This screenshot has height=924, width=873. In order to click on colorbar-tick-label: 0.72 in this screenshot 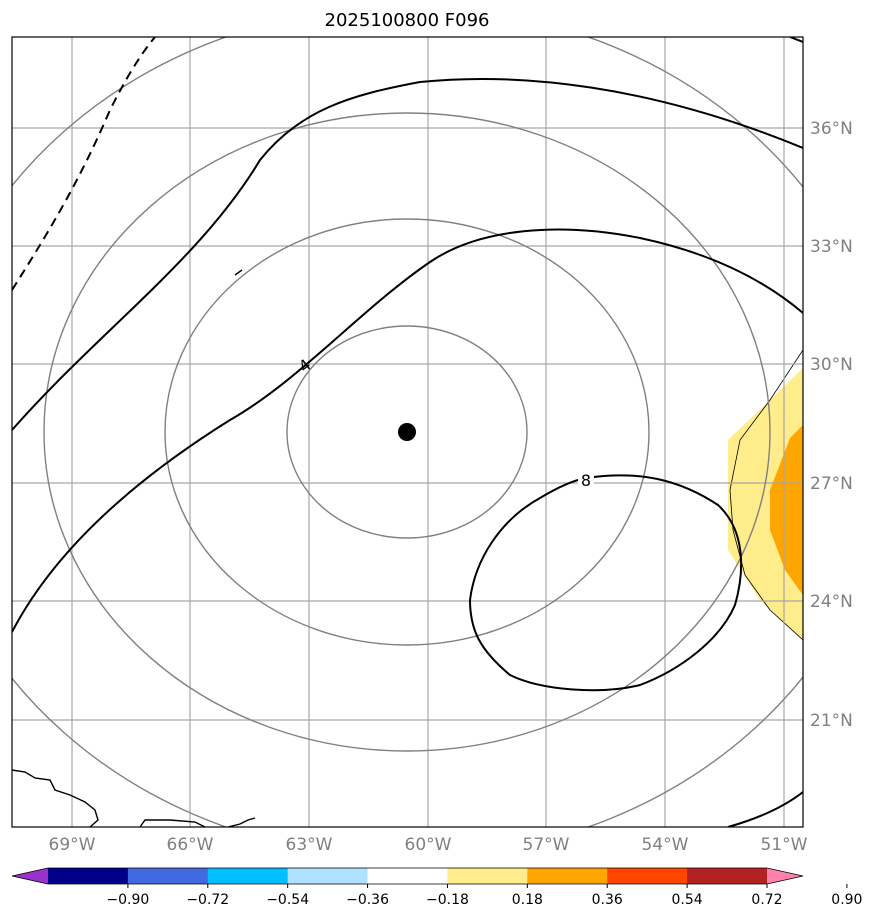, I will do `click(766, 900)`.